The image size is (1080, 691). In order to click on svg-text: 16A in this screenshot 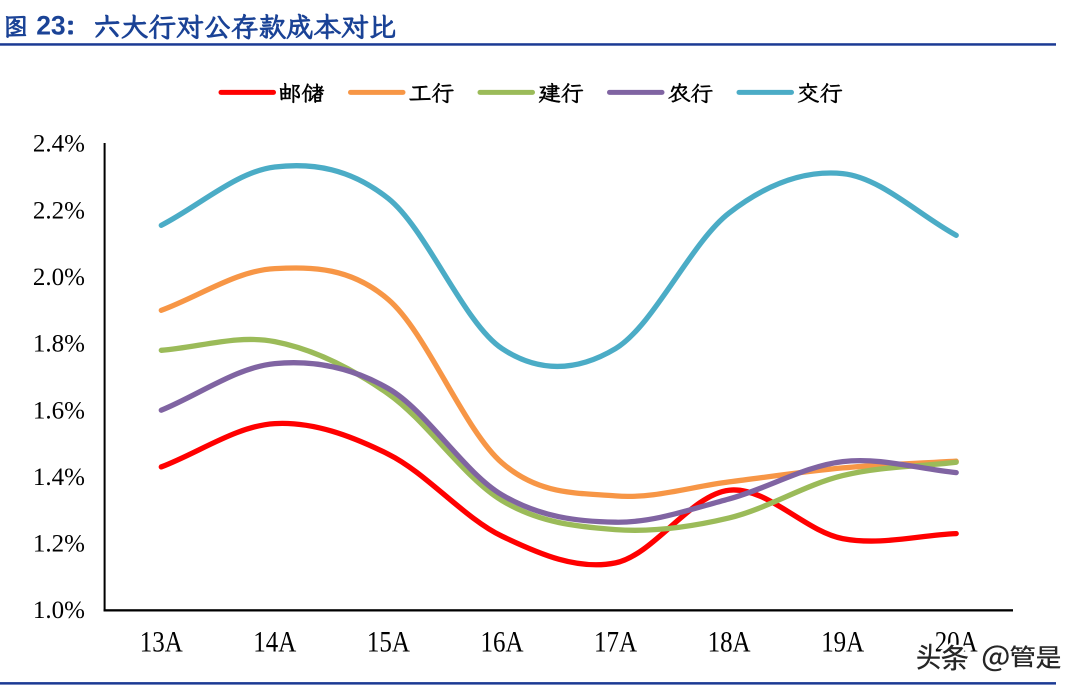, I will do `click(502, 641)`.